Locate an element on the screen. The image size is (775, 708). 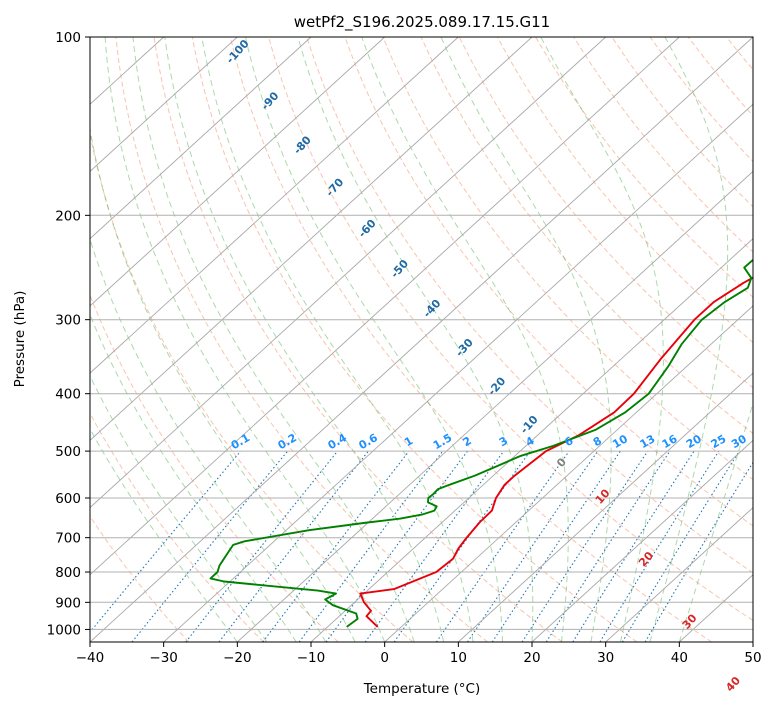
x-tick-label: 30 is located at coordinates (605, 658).